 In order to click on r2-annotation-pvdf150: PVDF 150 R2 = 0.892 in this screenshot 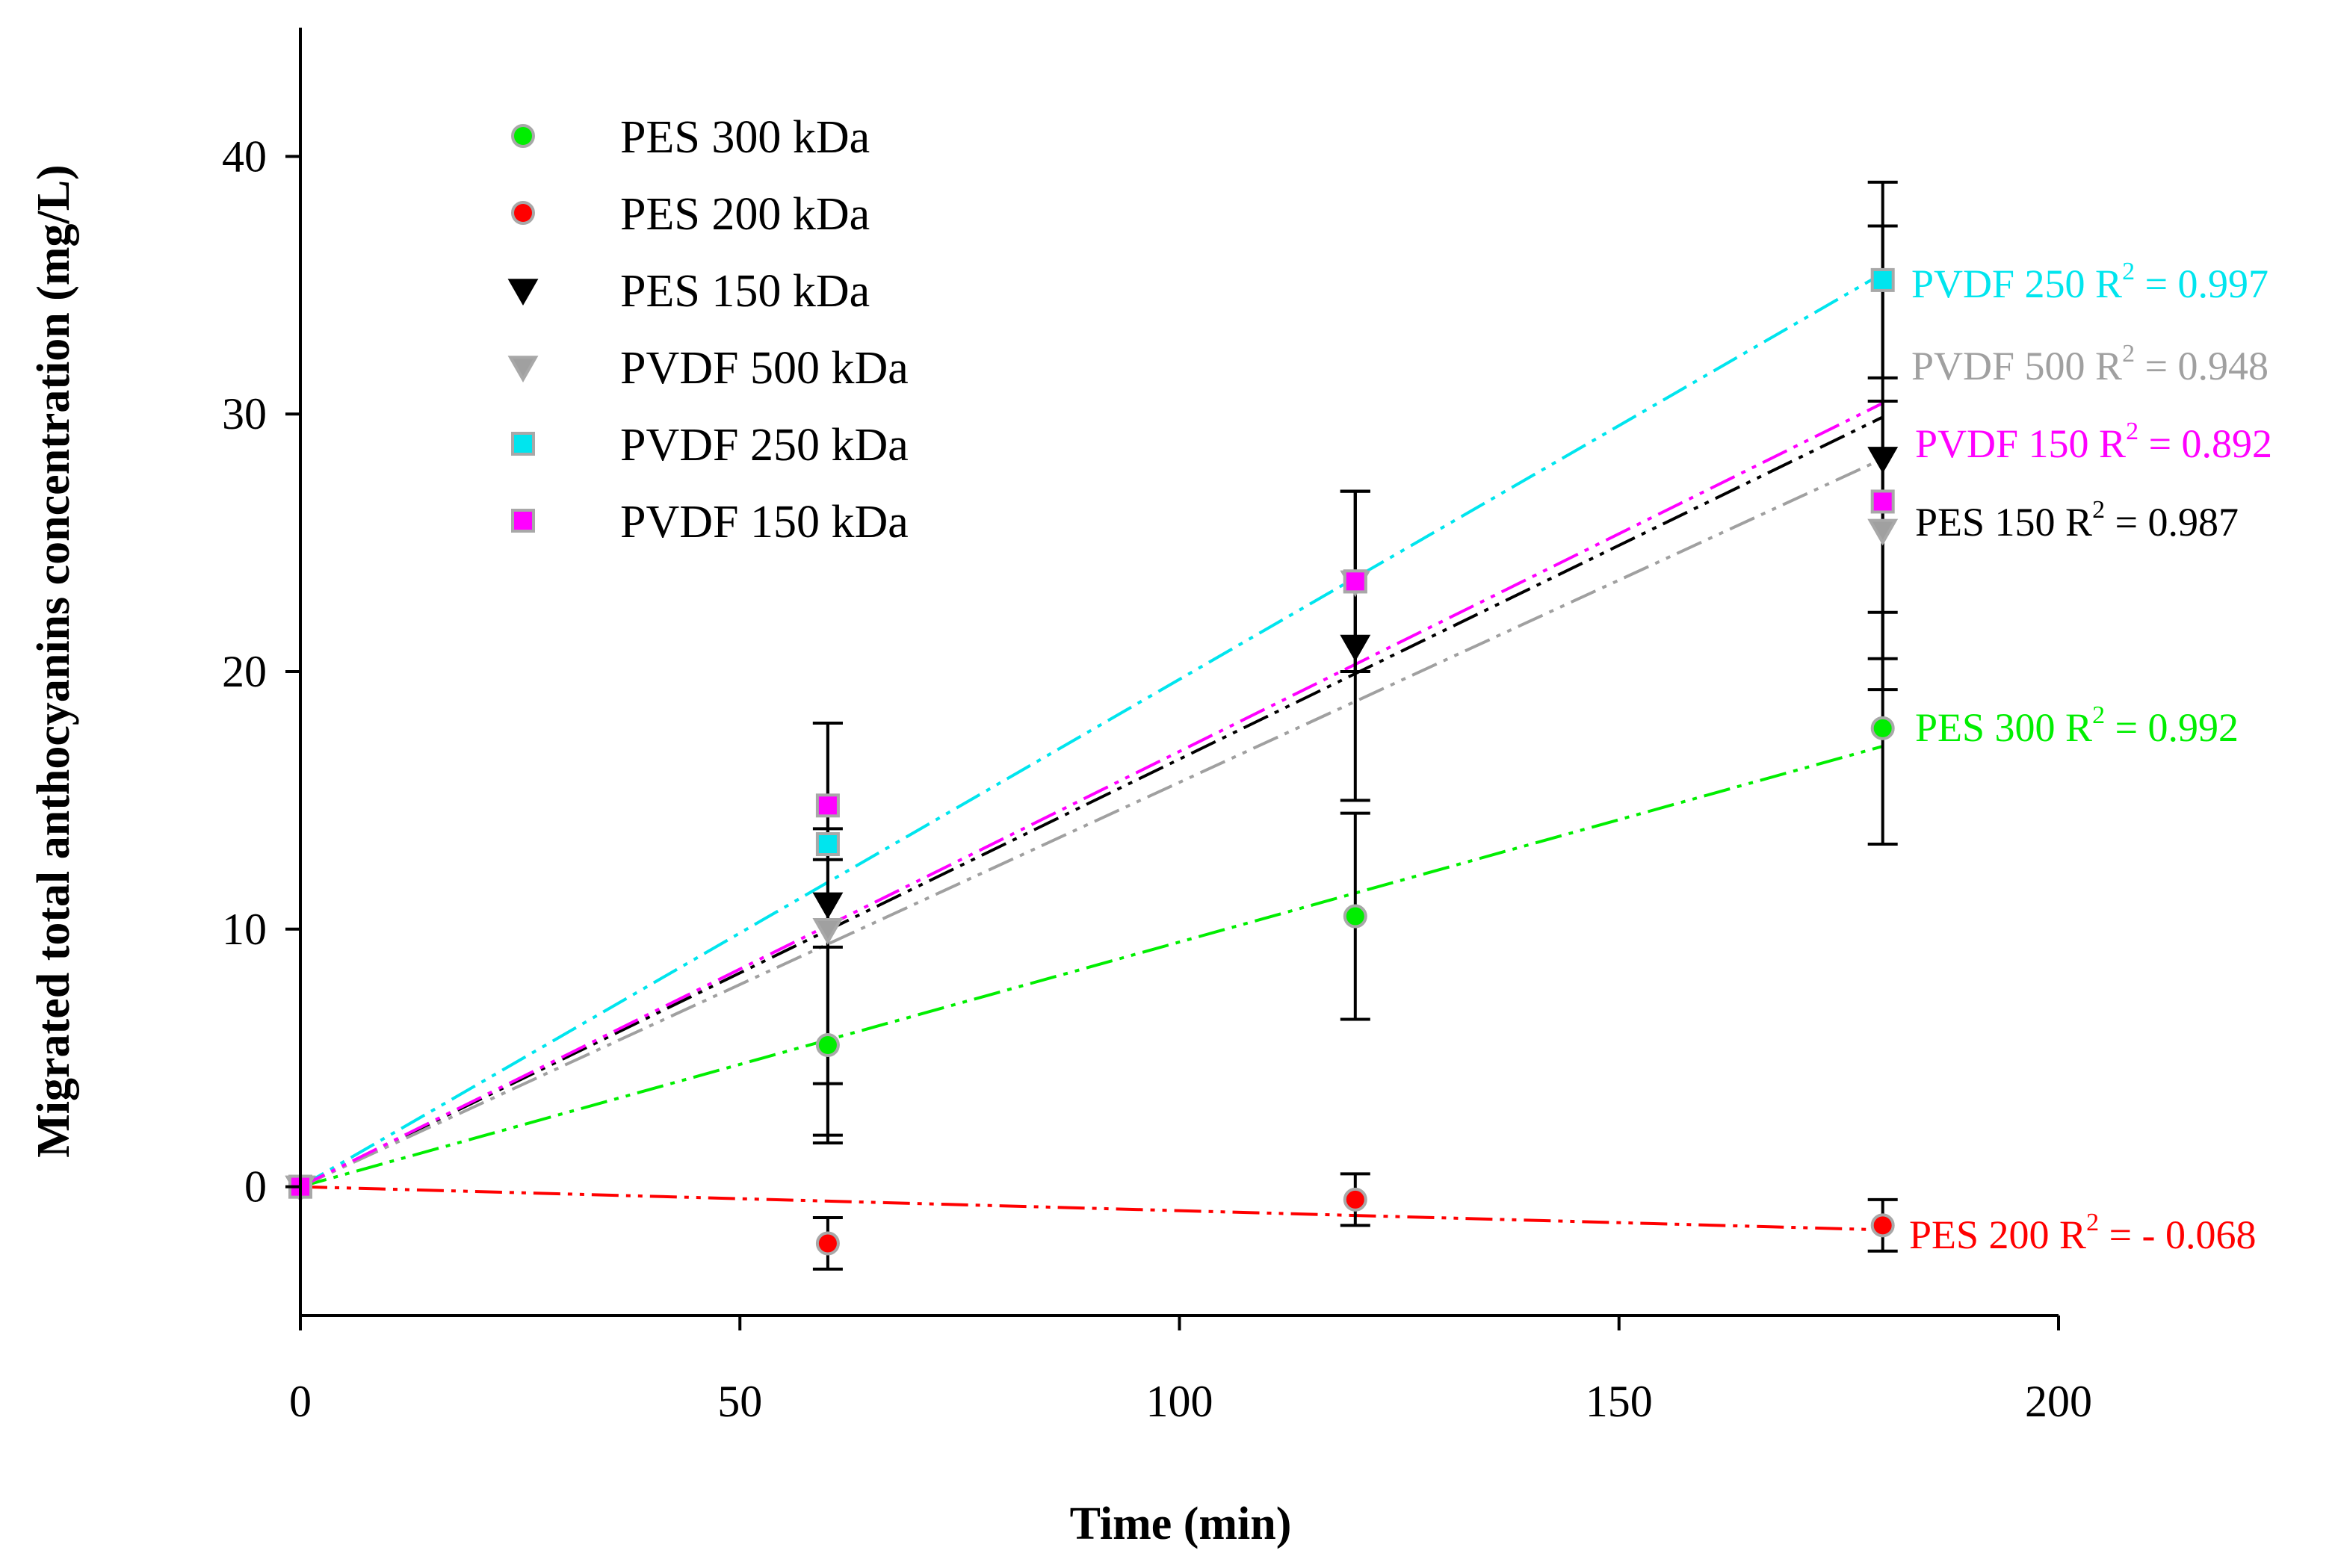, I will do `click(2093, 442)`.